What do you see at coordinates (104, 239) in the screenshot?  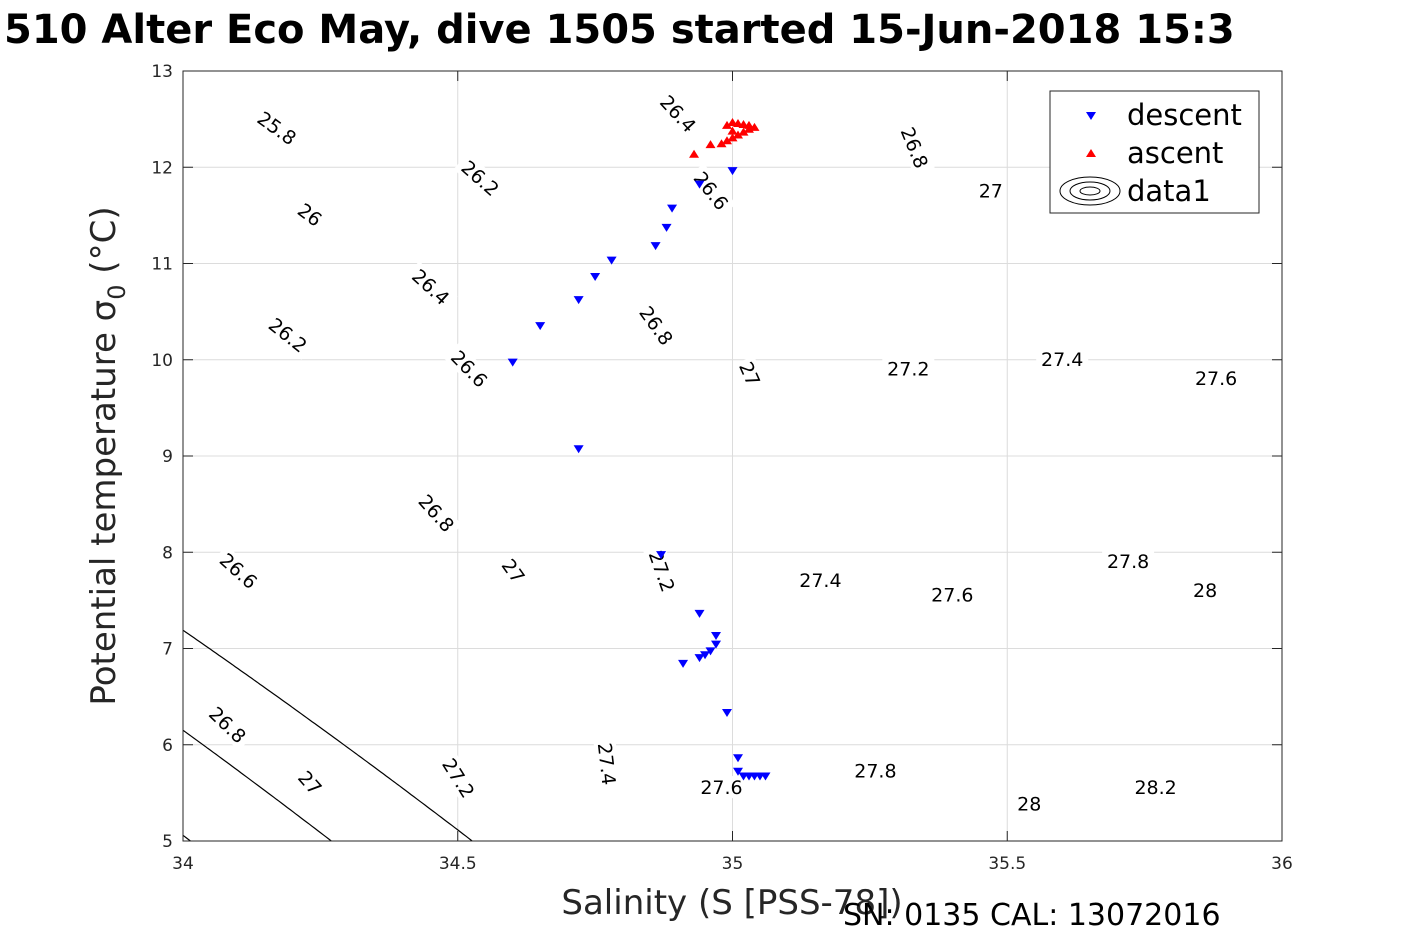 I see `y-axis-label-unit: (°C)` at bounding box center [104, 239].